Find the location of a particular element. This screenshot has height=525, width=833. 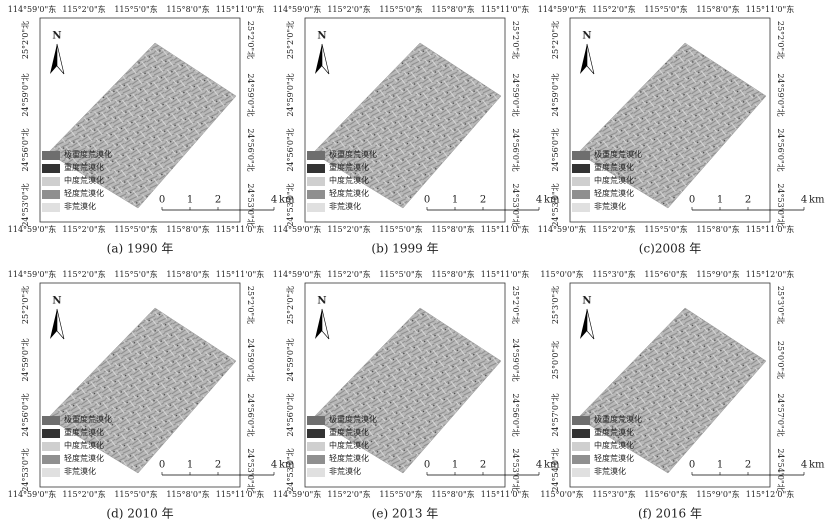

lon-label-top: 115°9'0"东 is located at coordinates (717, 274).